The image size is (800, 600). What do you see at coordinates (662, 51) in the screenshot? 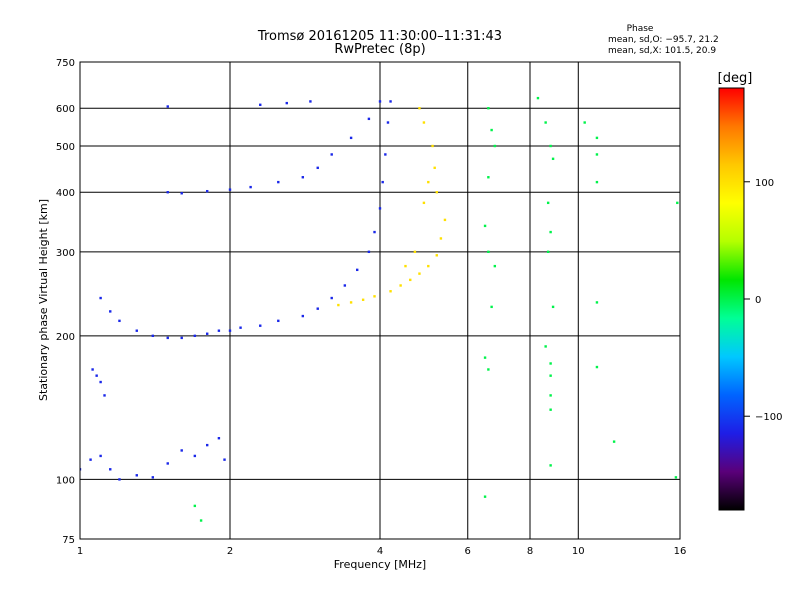
I see `phase-stats-x: mean, sd,X: 101.5, 20.9` at bounding box center [662, 51].